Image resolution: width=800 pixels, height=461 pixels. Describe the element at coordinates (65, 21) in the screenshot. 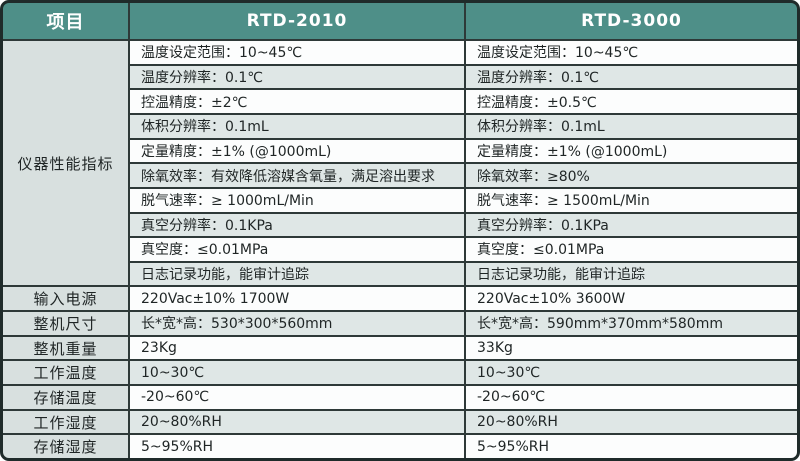

I see `header-cell-project: 项目` at that location.